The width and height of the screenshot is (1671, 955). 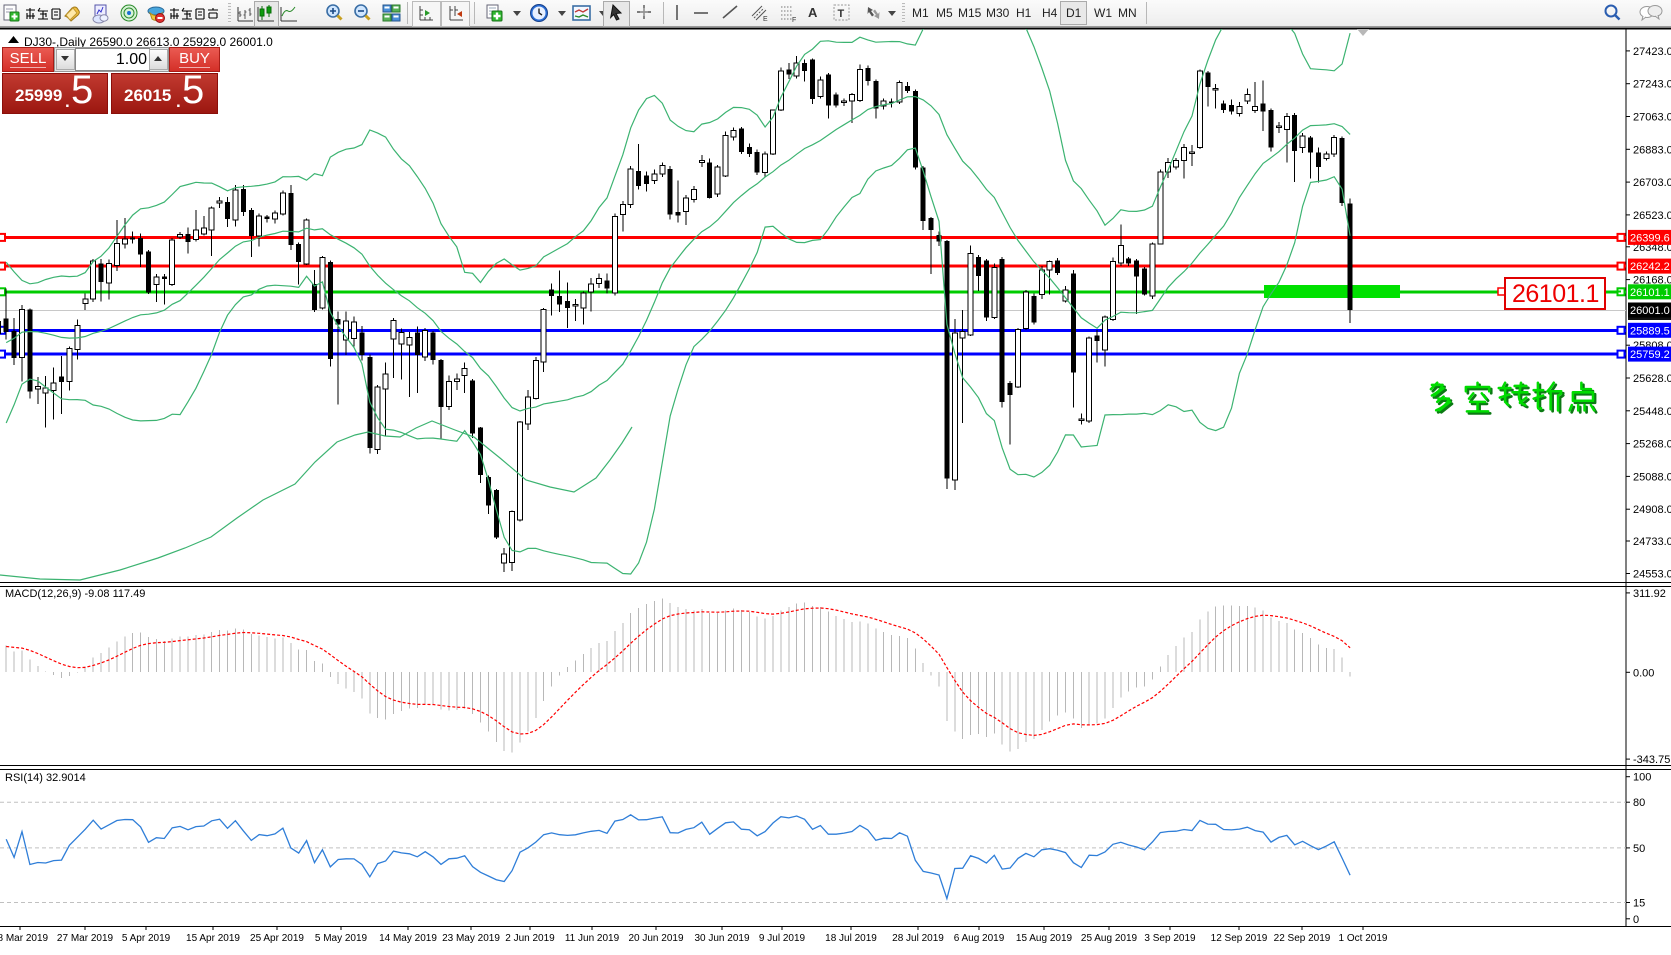 I want to click on svg-text: RSI(14) 32.9014, so click(x=45, y=778).